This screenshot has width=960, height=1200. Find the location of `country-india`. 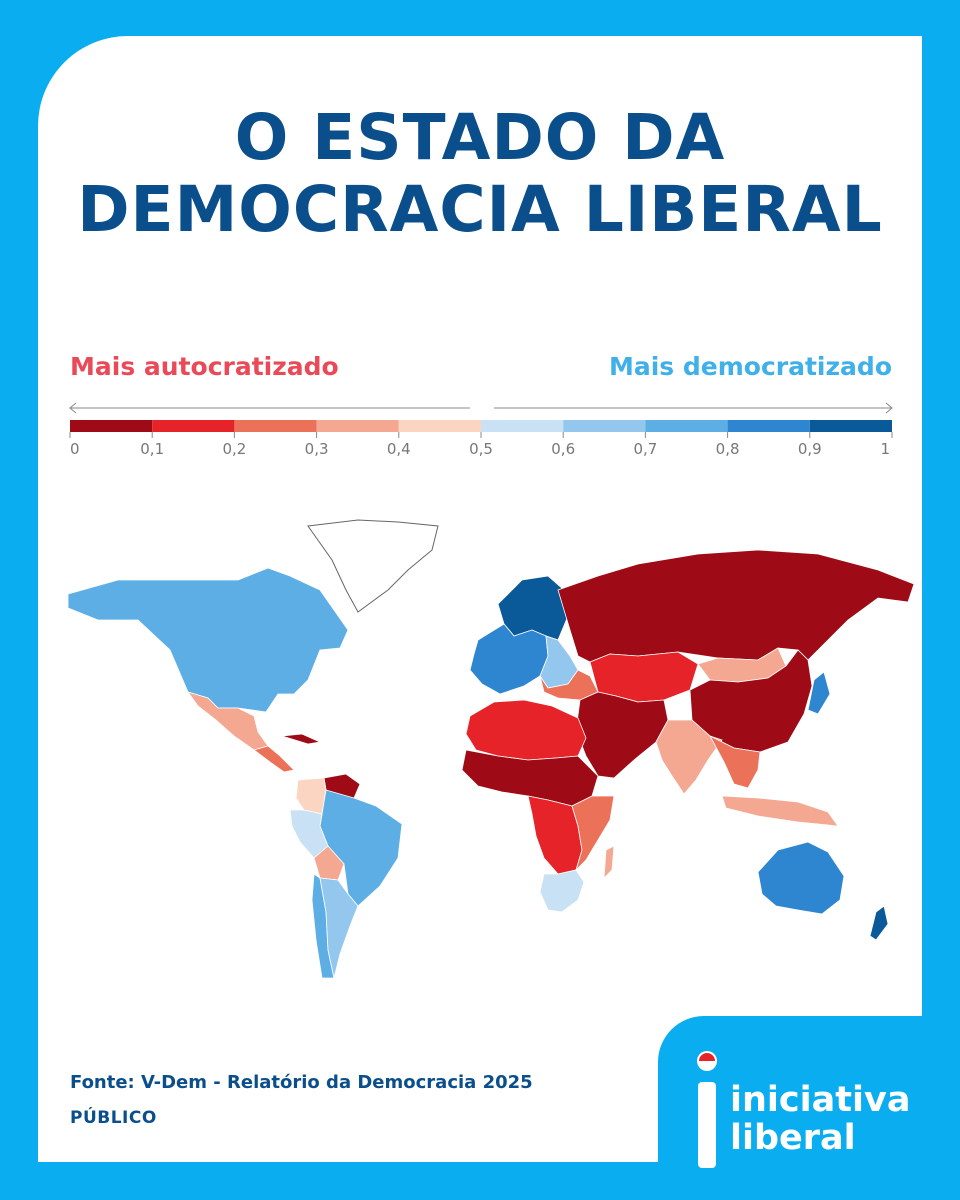

country-india is located at coordinates (689, 757).